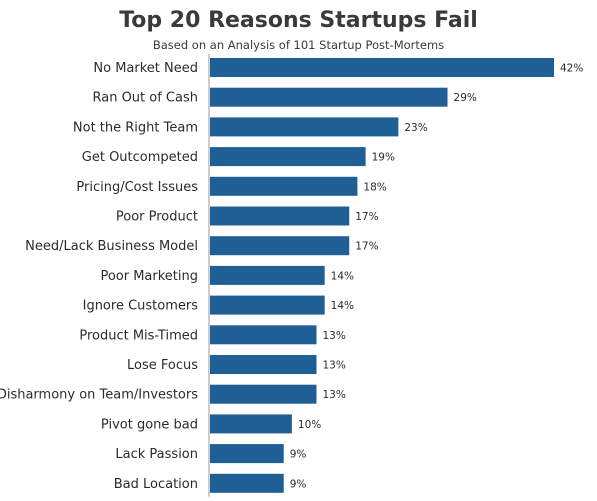  I want to click on value-label: 23%, so click(415, 128).